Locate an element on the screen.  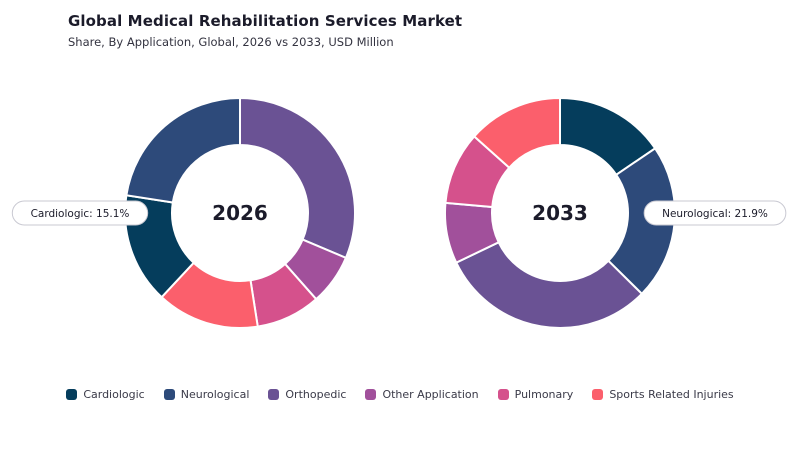
callout-label: Neurological: 21.9% is located at coordinates (715, 214).